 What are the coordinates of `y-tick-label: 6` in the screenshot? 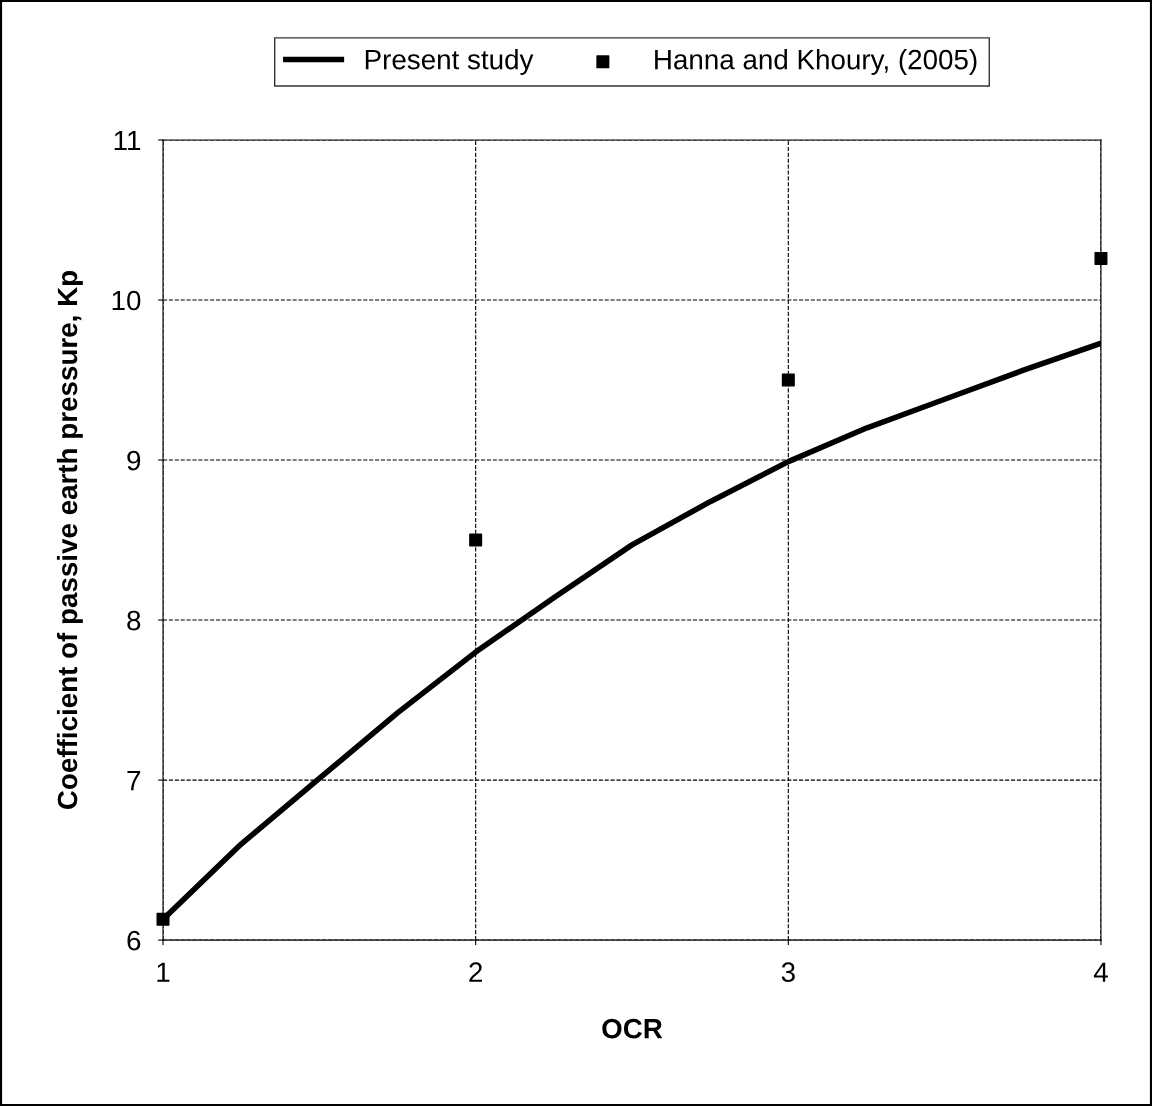 It's located at (134, 940).